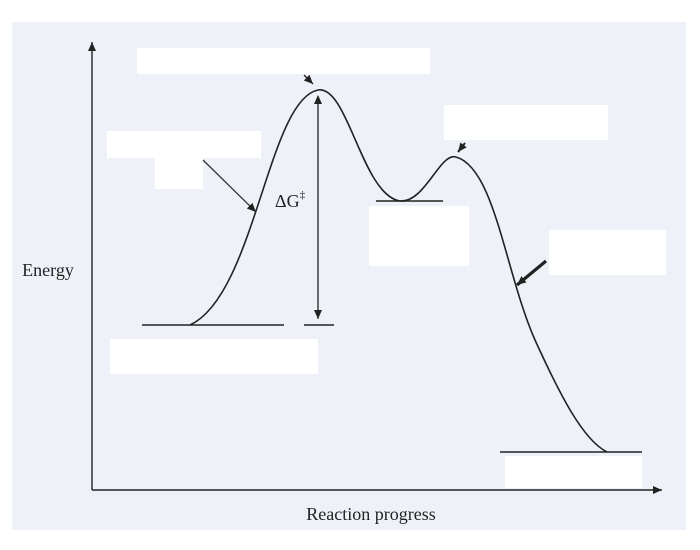 The height and width of the screenshot is (550, 700). What do you see at coordinates (419, 236) in the screenshot?
I see `intermediate-label-box` at bounding box center [419, 236].